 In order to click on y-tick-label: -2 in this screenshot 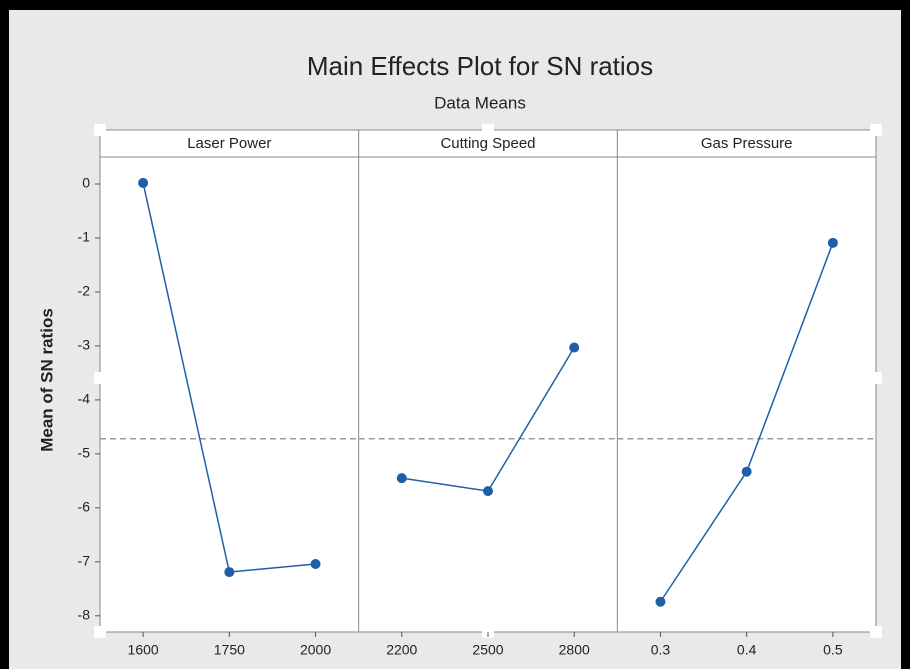, I will do `click(84, 291)`.